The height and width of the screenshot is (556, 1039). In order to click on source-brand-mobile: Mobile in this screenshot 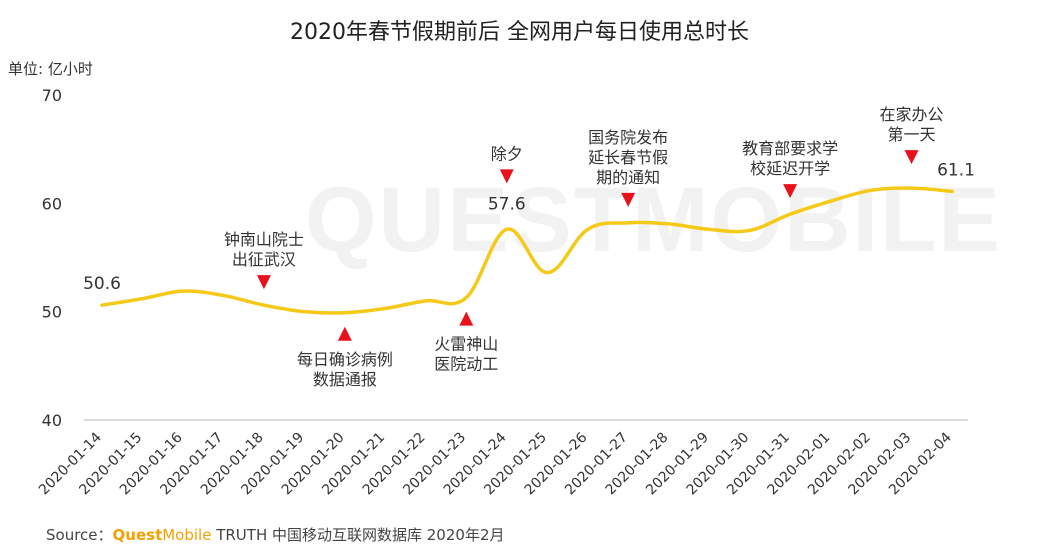, I will do `click(187, 535)`.